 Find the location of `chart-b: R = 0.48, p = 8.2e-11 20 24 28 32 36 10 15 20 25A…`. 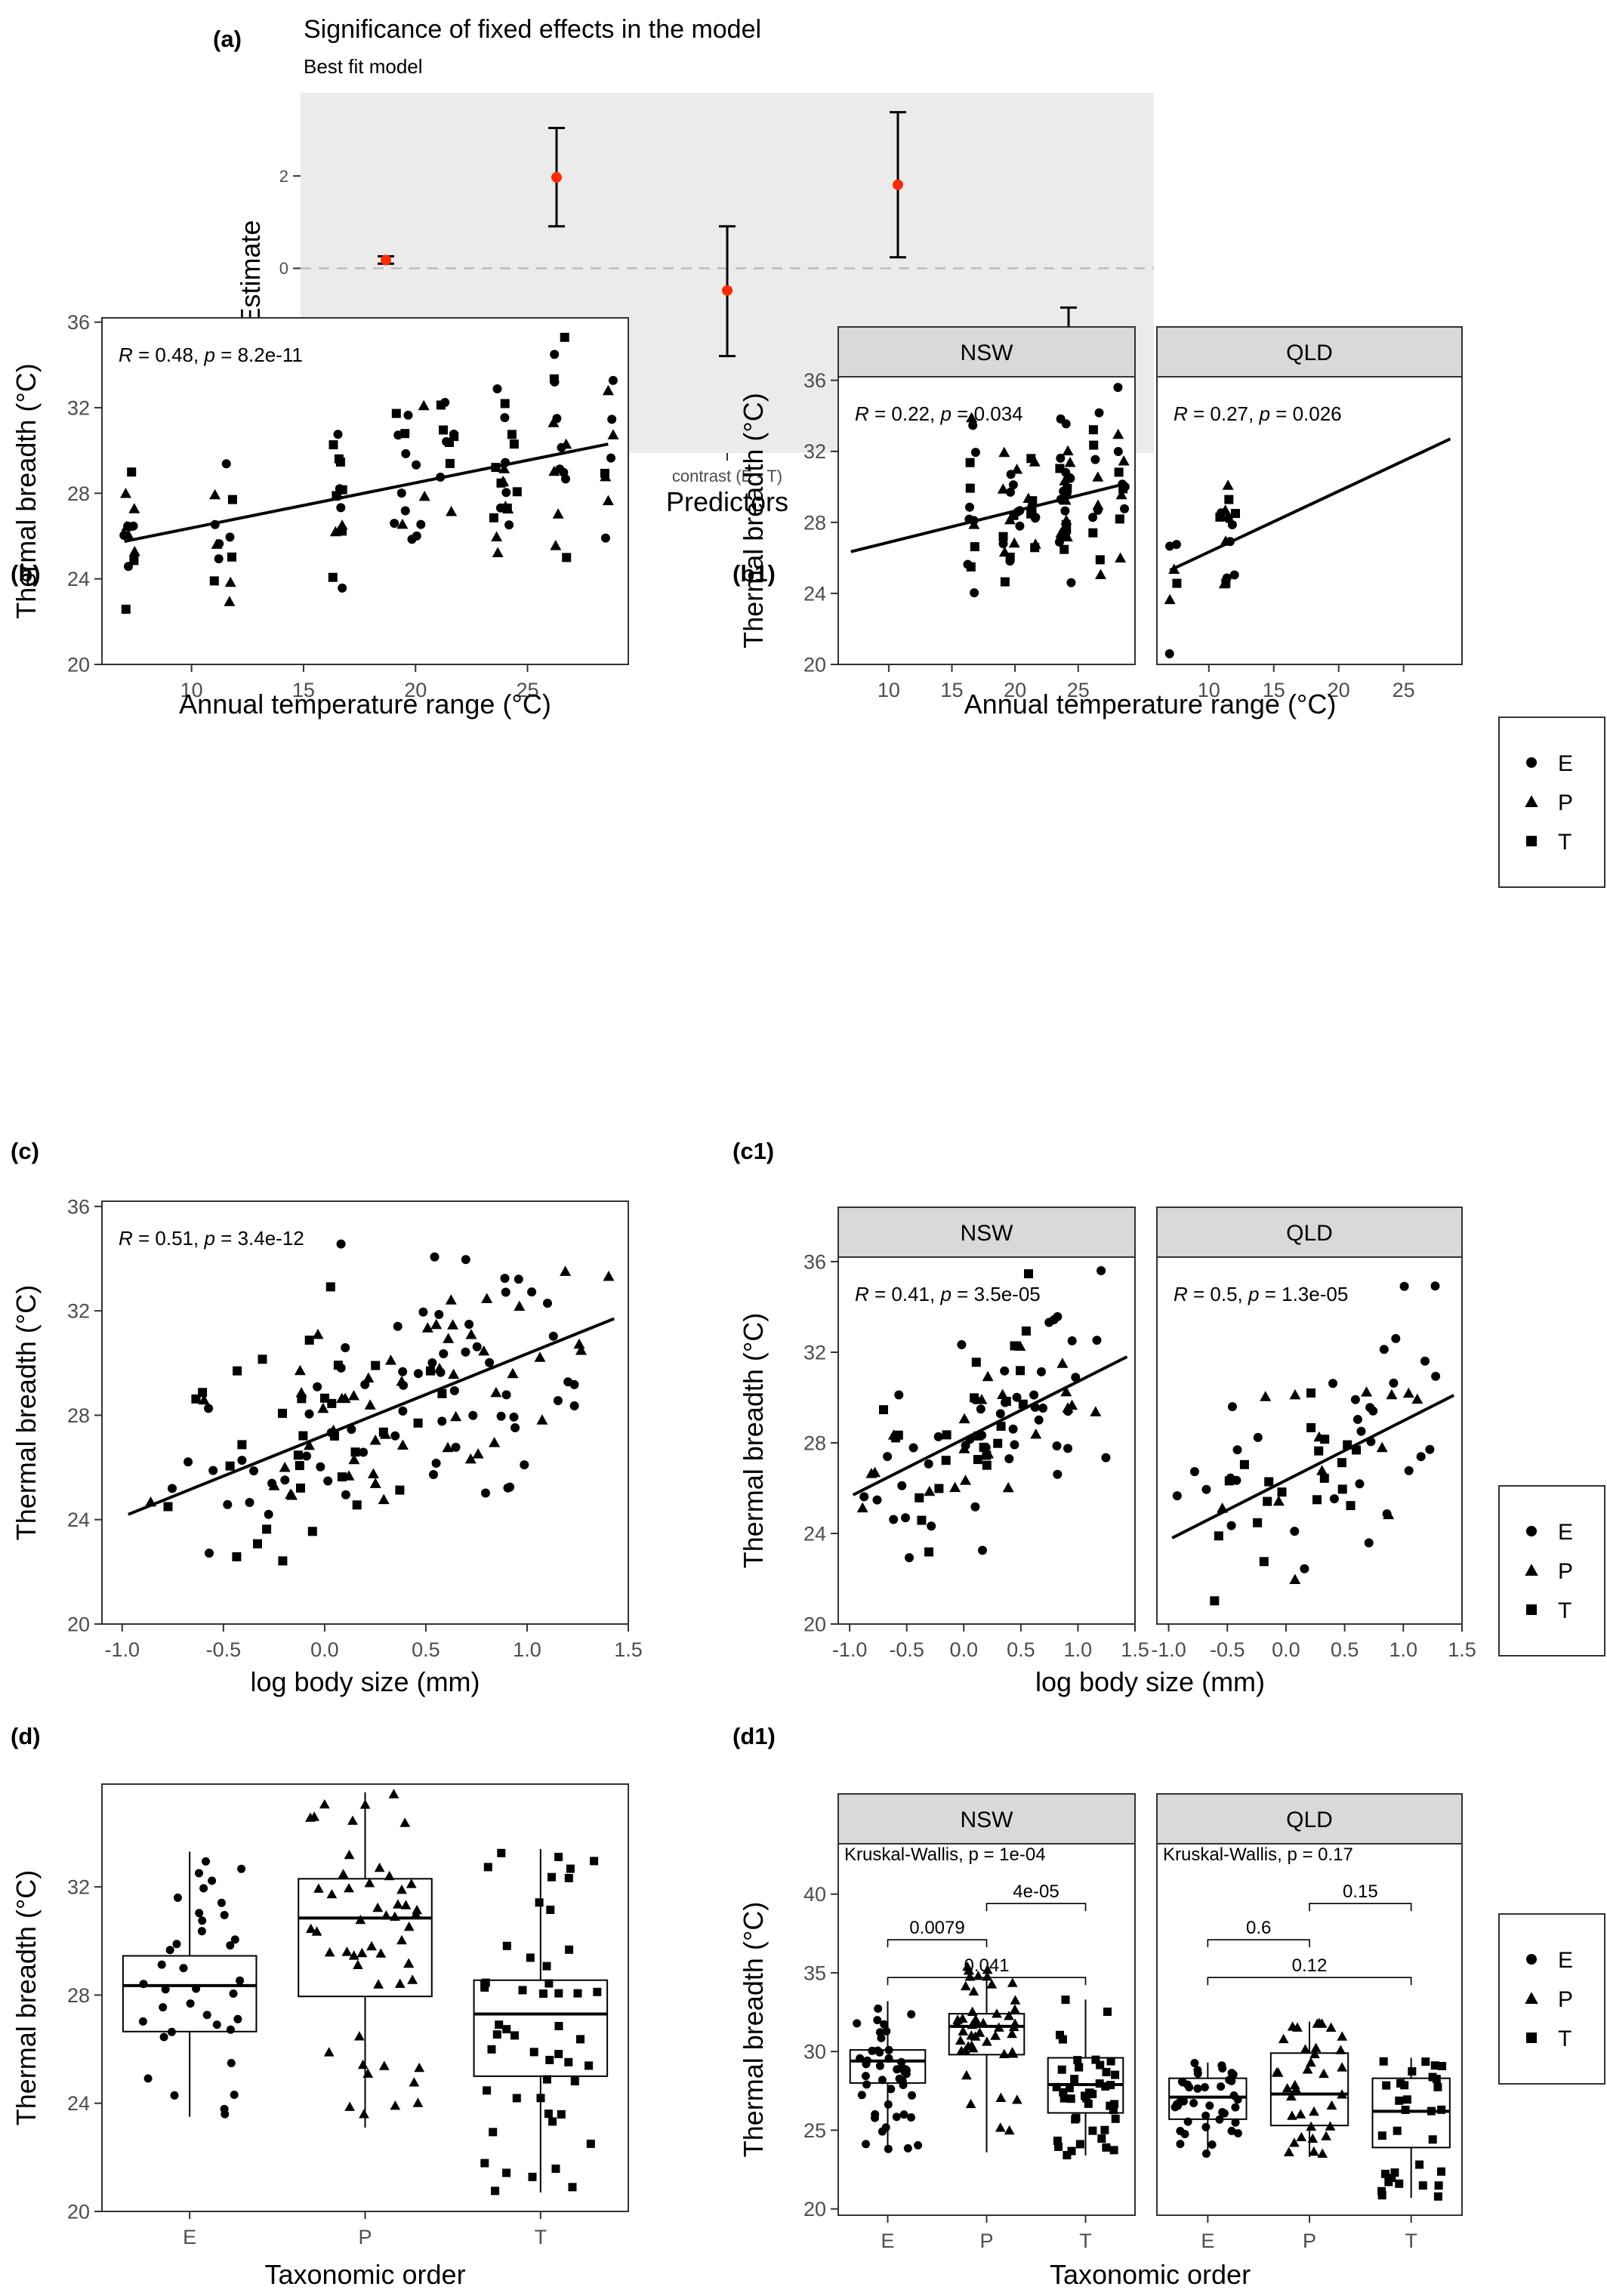

chart-b: R = 0.48, p = 8.2e-11 20 24 28 32 36 10 15 20 25A… is located at coordinates (320, 516).